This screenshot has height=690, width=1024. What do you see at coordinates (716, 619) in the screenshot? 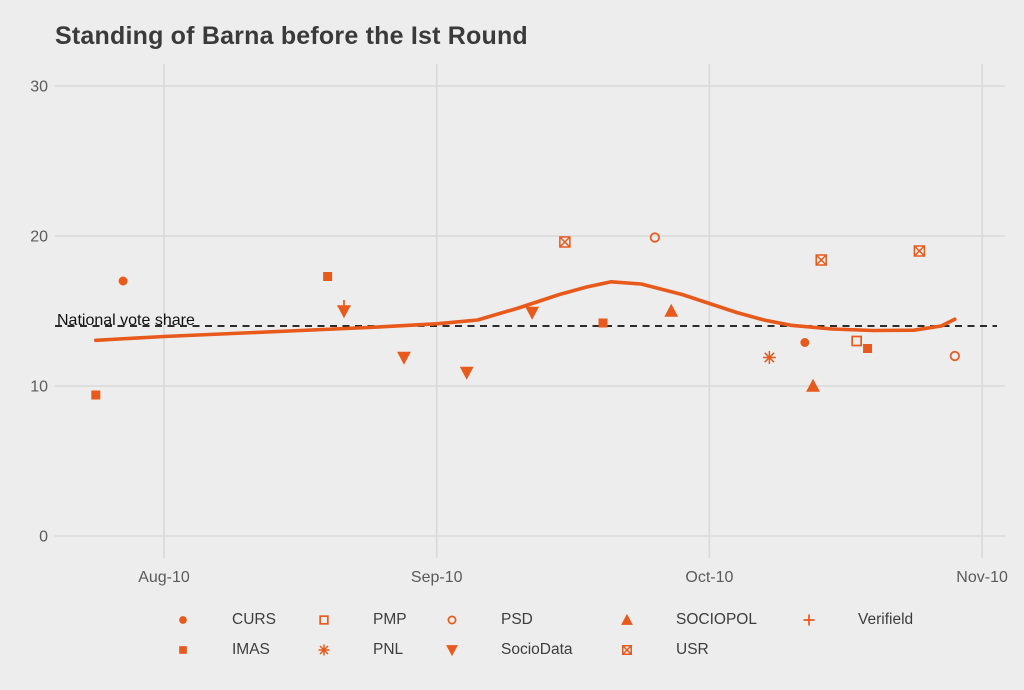
I see `legend-label-sociopol: SOCIOPOL` at bounding box center [716, 619].